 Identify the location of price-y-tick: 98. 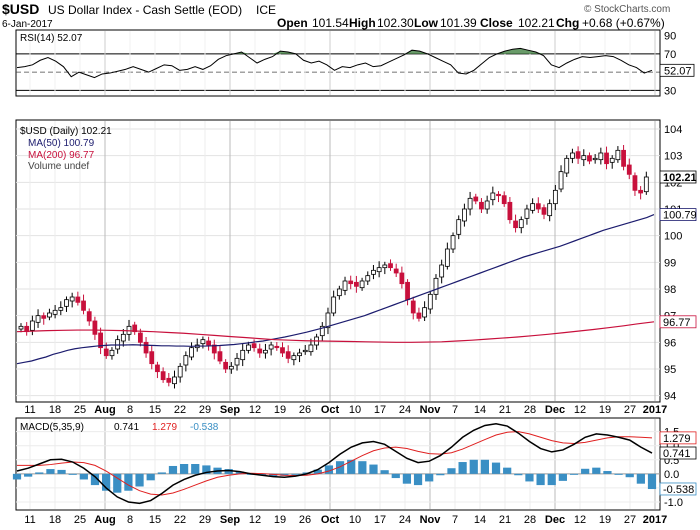
(670, 290).